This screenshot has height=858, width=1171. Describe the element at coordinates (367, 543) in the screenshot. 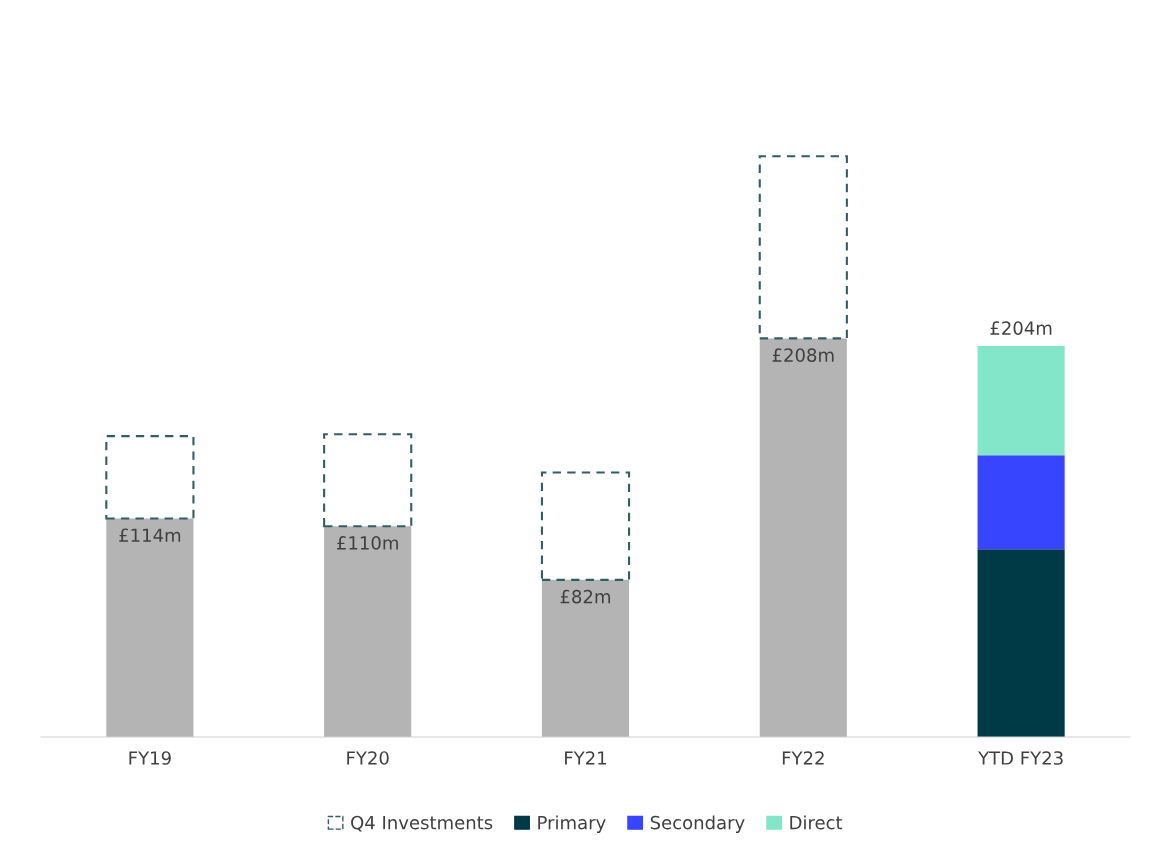

I see `data-label: £110m` at that location.